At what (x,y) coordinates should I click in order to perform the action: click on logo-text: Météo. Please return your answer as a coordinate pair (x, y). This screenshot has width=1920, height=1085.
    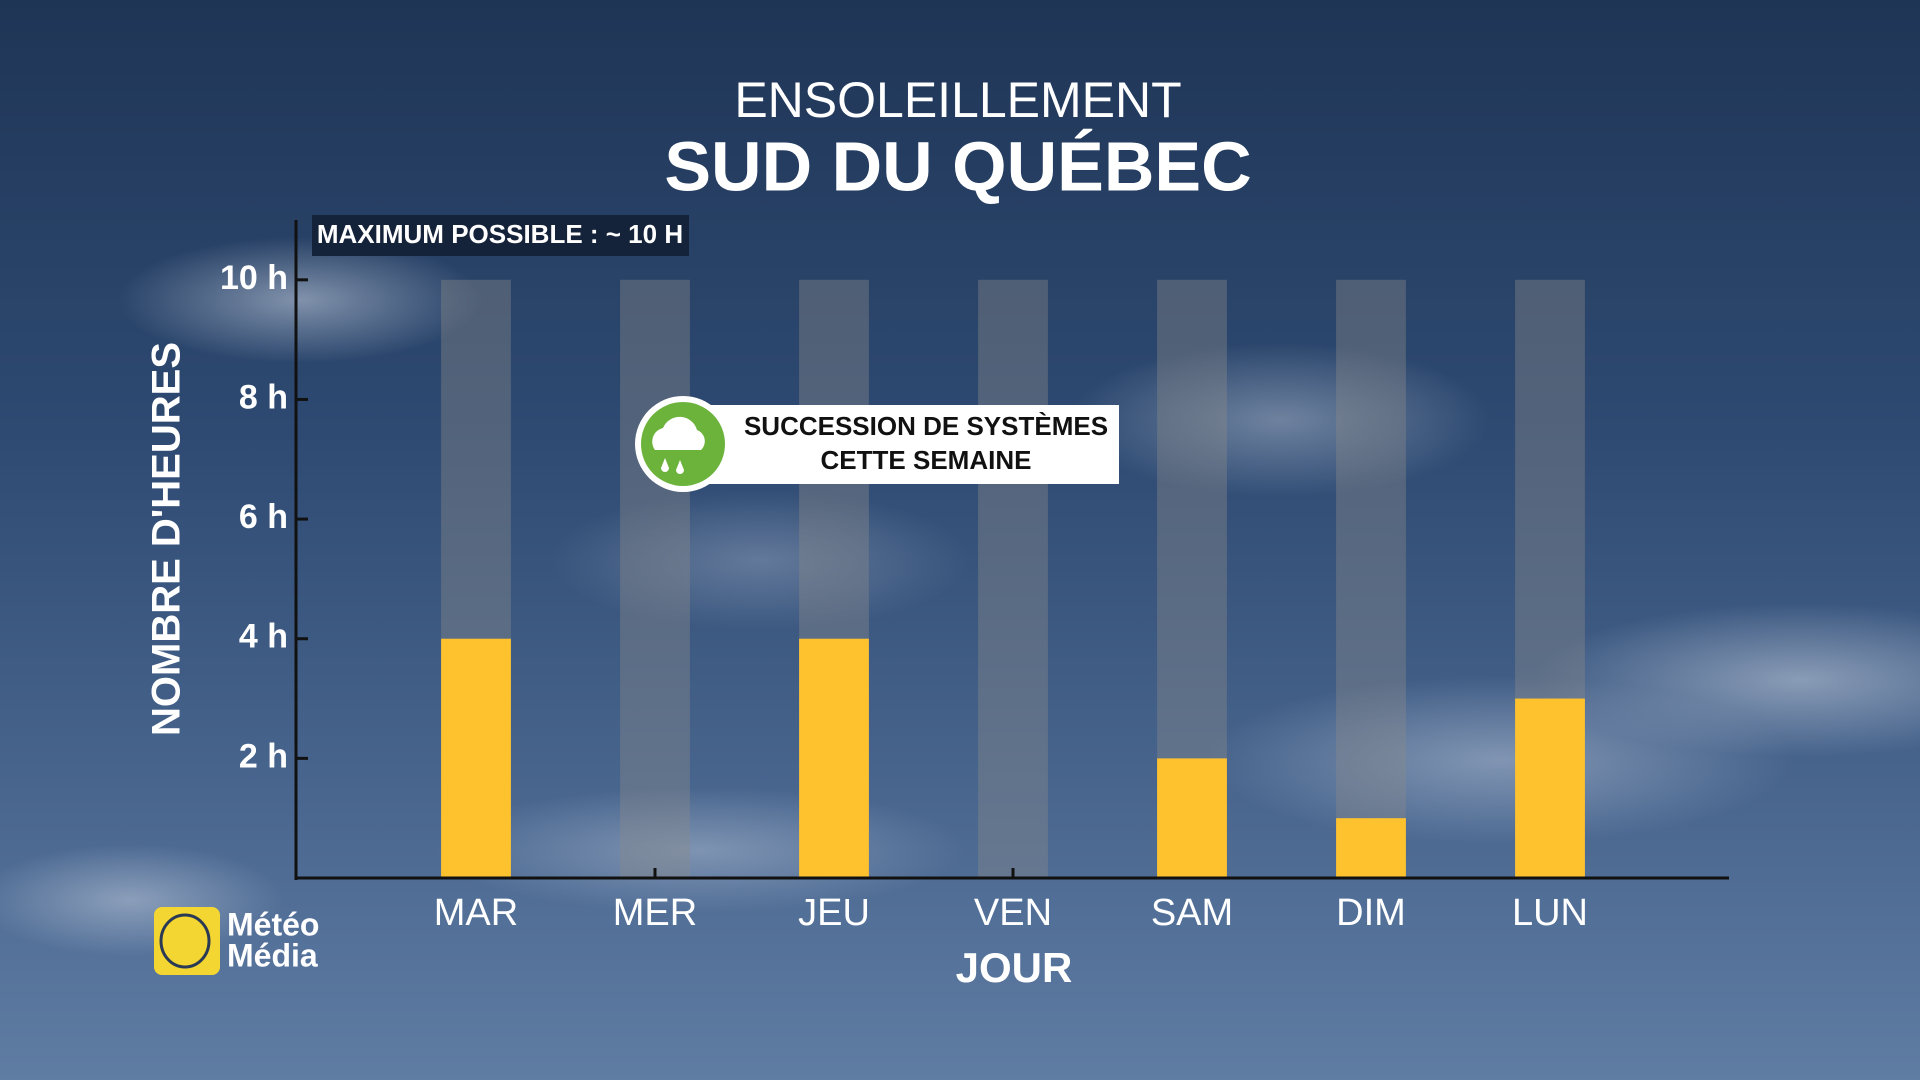
    Looking at the image, I should click on (273, 924).